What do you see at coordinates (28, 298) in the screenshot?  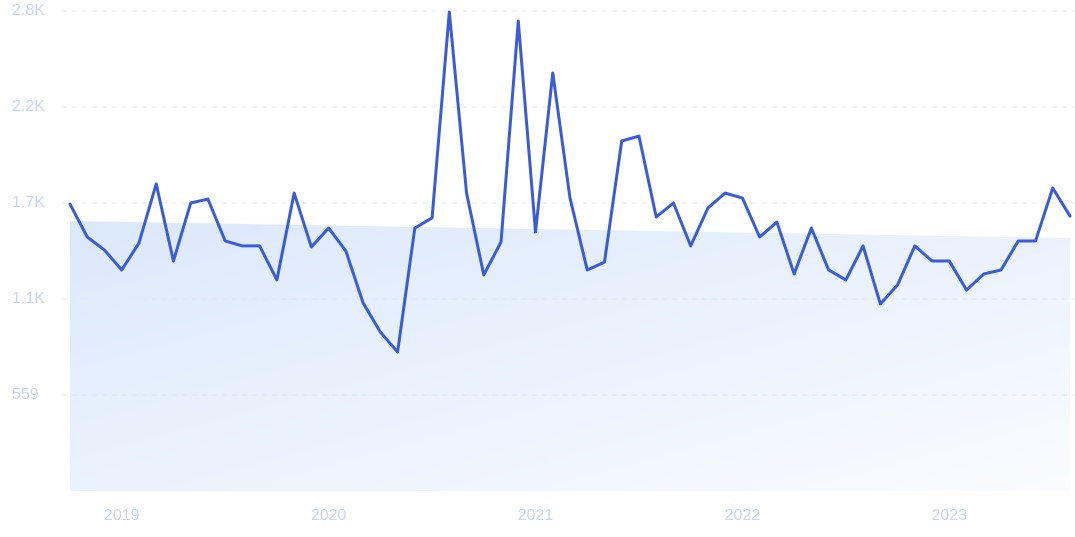 I see `y-tick-label: 1.1K` at bounding box center [28, 298].